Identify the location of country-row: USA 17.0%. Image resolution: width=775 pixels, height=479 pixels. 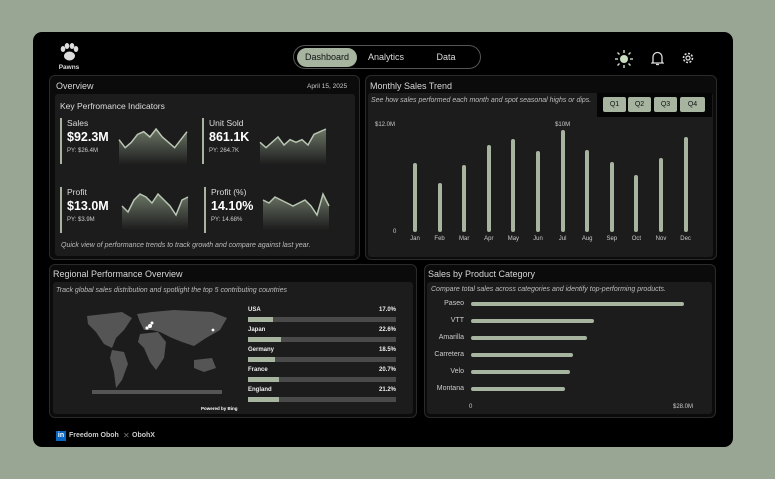
(322, 314).